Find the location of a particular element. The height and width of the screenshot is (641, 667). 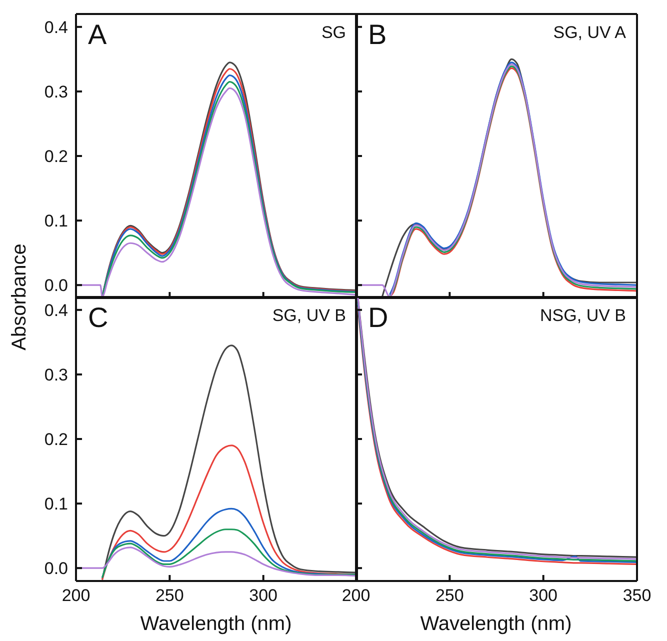

annotation: D is located at coordinates (378, 318).